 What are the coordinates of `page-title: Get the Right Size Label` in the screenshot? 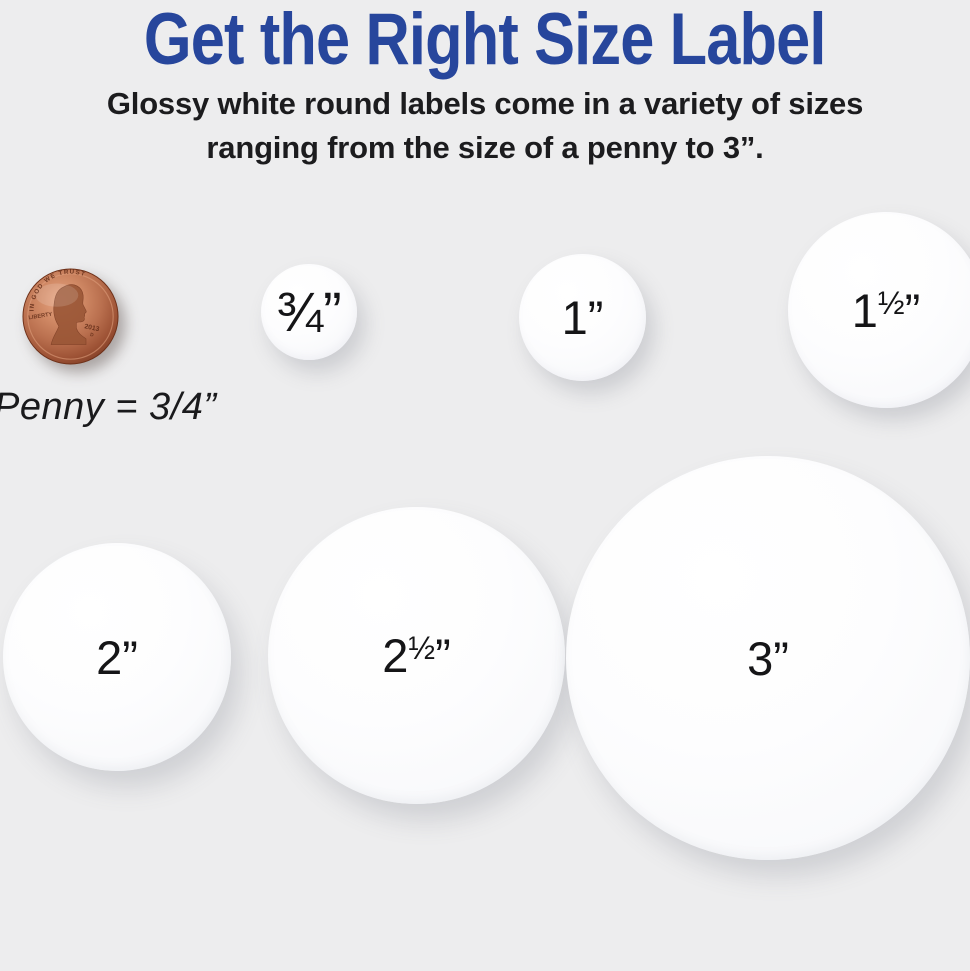 It's located at (485, 40).